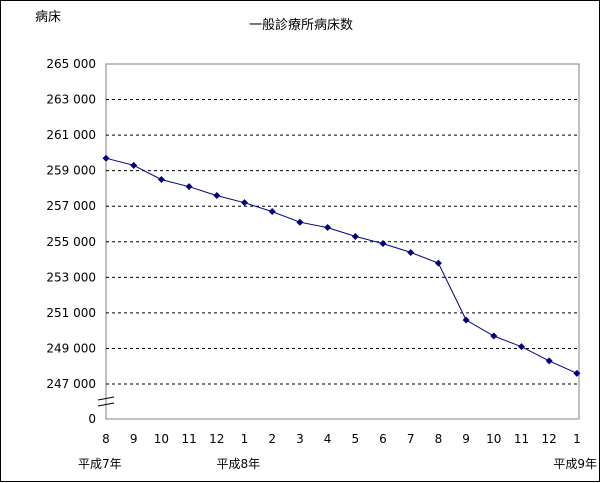  I want to click on y-tick-label: 247 000, so click(71, 384).